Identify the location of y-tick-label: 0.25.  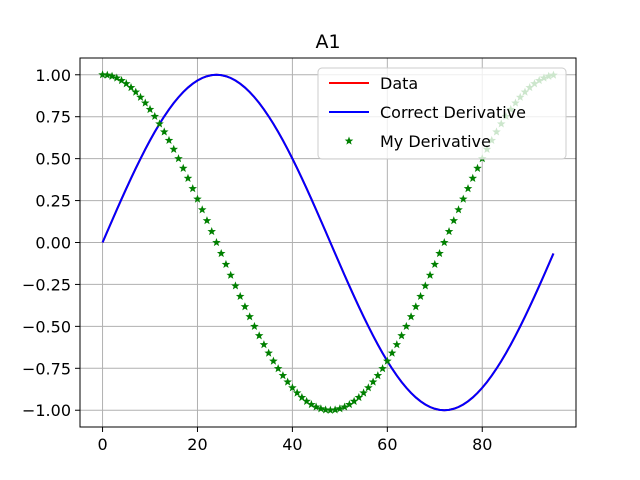
(53, 201).